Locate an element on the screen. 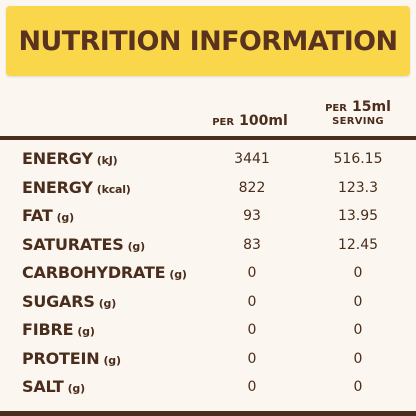 The width and height of the screenshot is (416, 416). table-row: CARBOHYDRATE (g) 0 0 is located at coordinates (208, 273).